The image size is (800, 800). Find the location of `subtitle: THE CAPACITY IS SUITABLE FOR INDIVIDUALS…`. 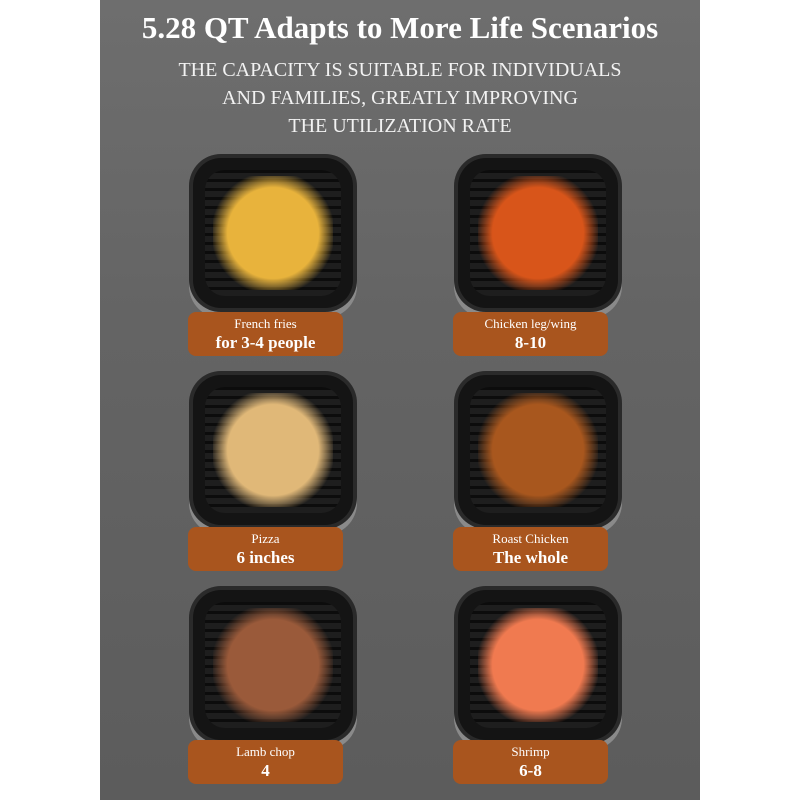

subtitle: THE CAPACITY IS SUITABLE FOR INDIVIDUALS… is located at coordinates (400, 98).